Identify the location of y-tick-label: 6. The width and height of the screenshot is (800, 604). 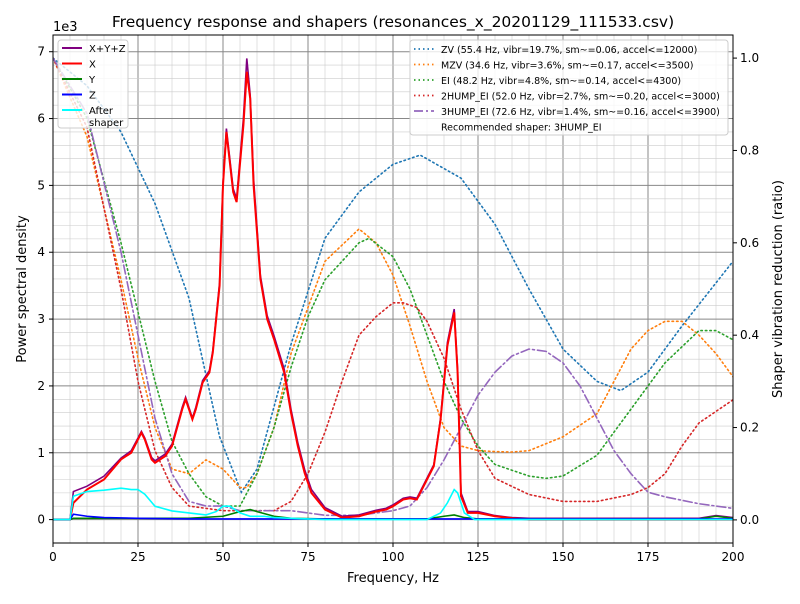
(41, 119).